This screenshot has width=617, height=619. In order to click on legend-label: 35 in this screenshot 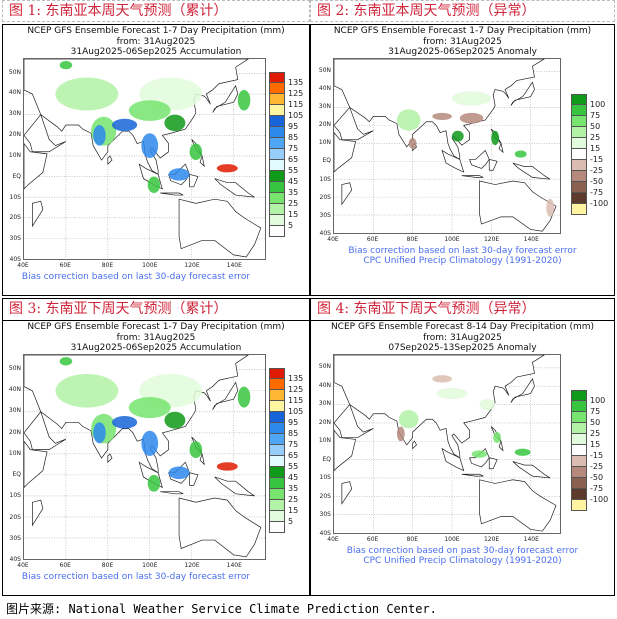, I will do `click(293, 192)`.